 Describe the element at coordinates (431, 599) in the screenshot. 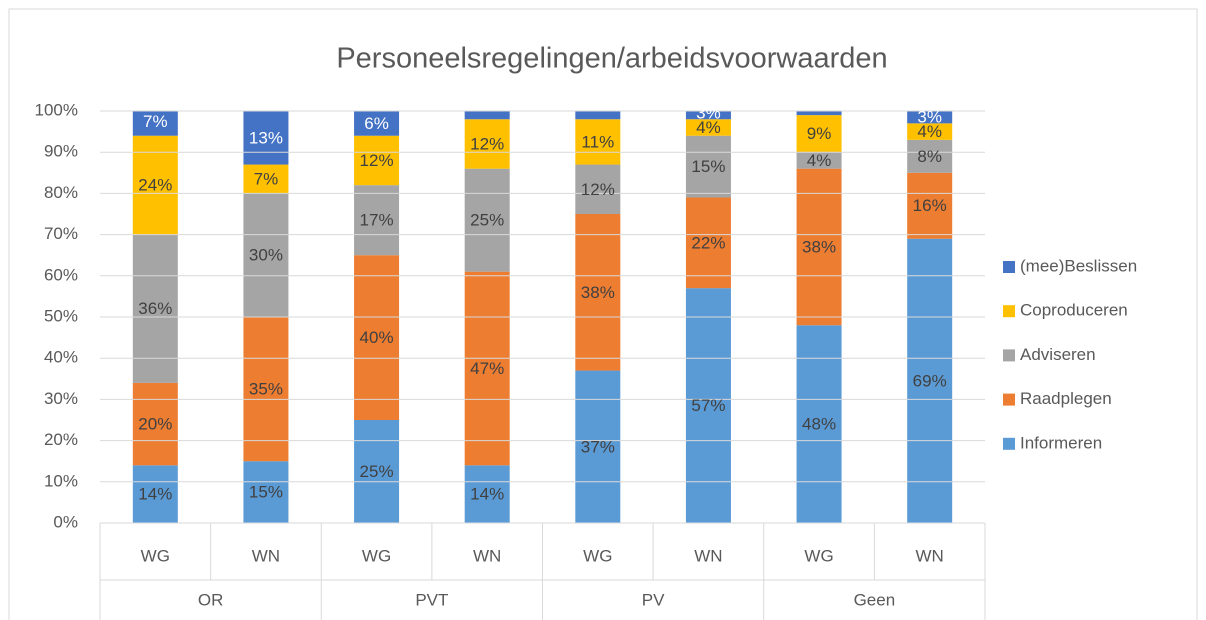

I see `group-label: PVT` at that location.